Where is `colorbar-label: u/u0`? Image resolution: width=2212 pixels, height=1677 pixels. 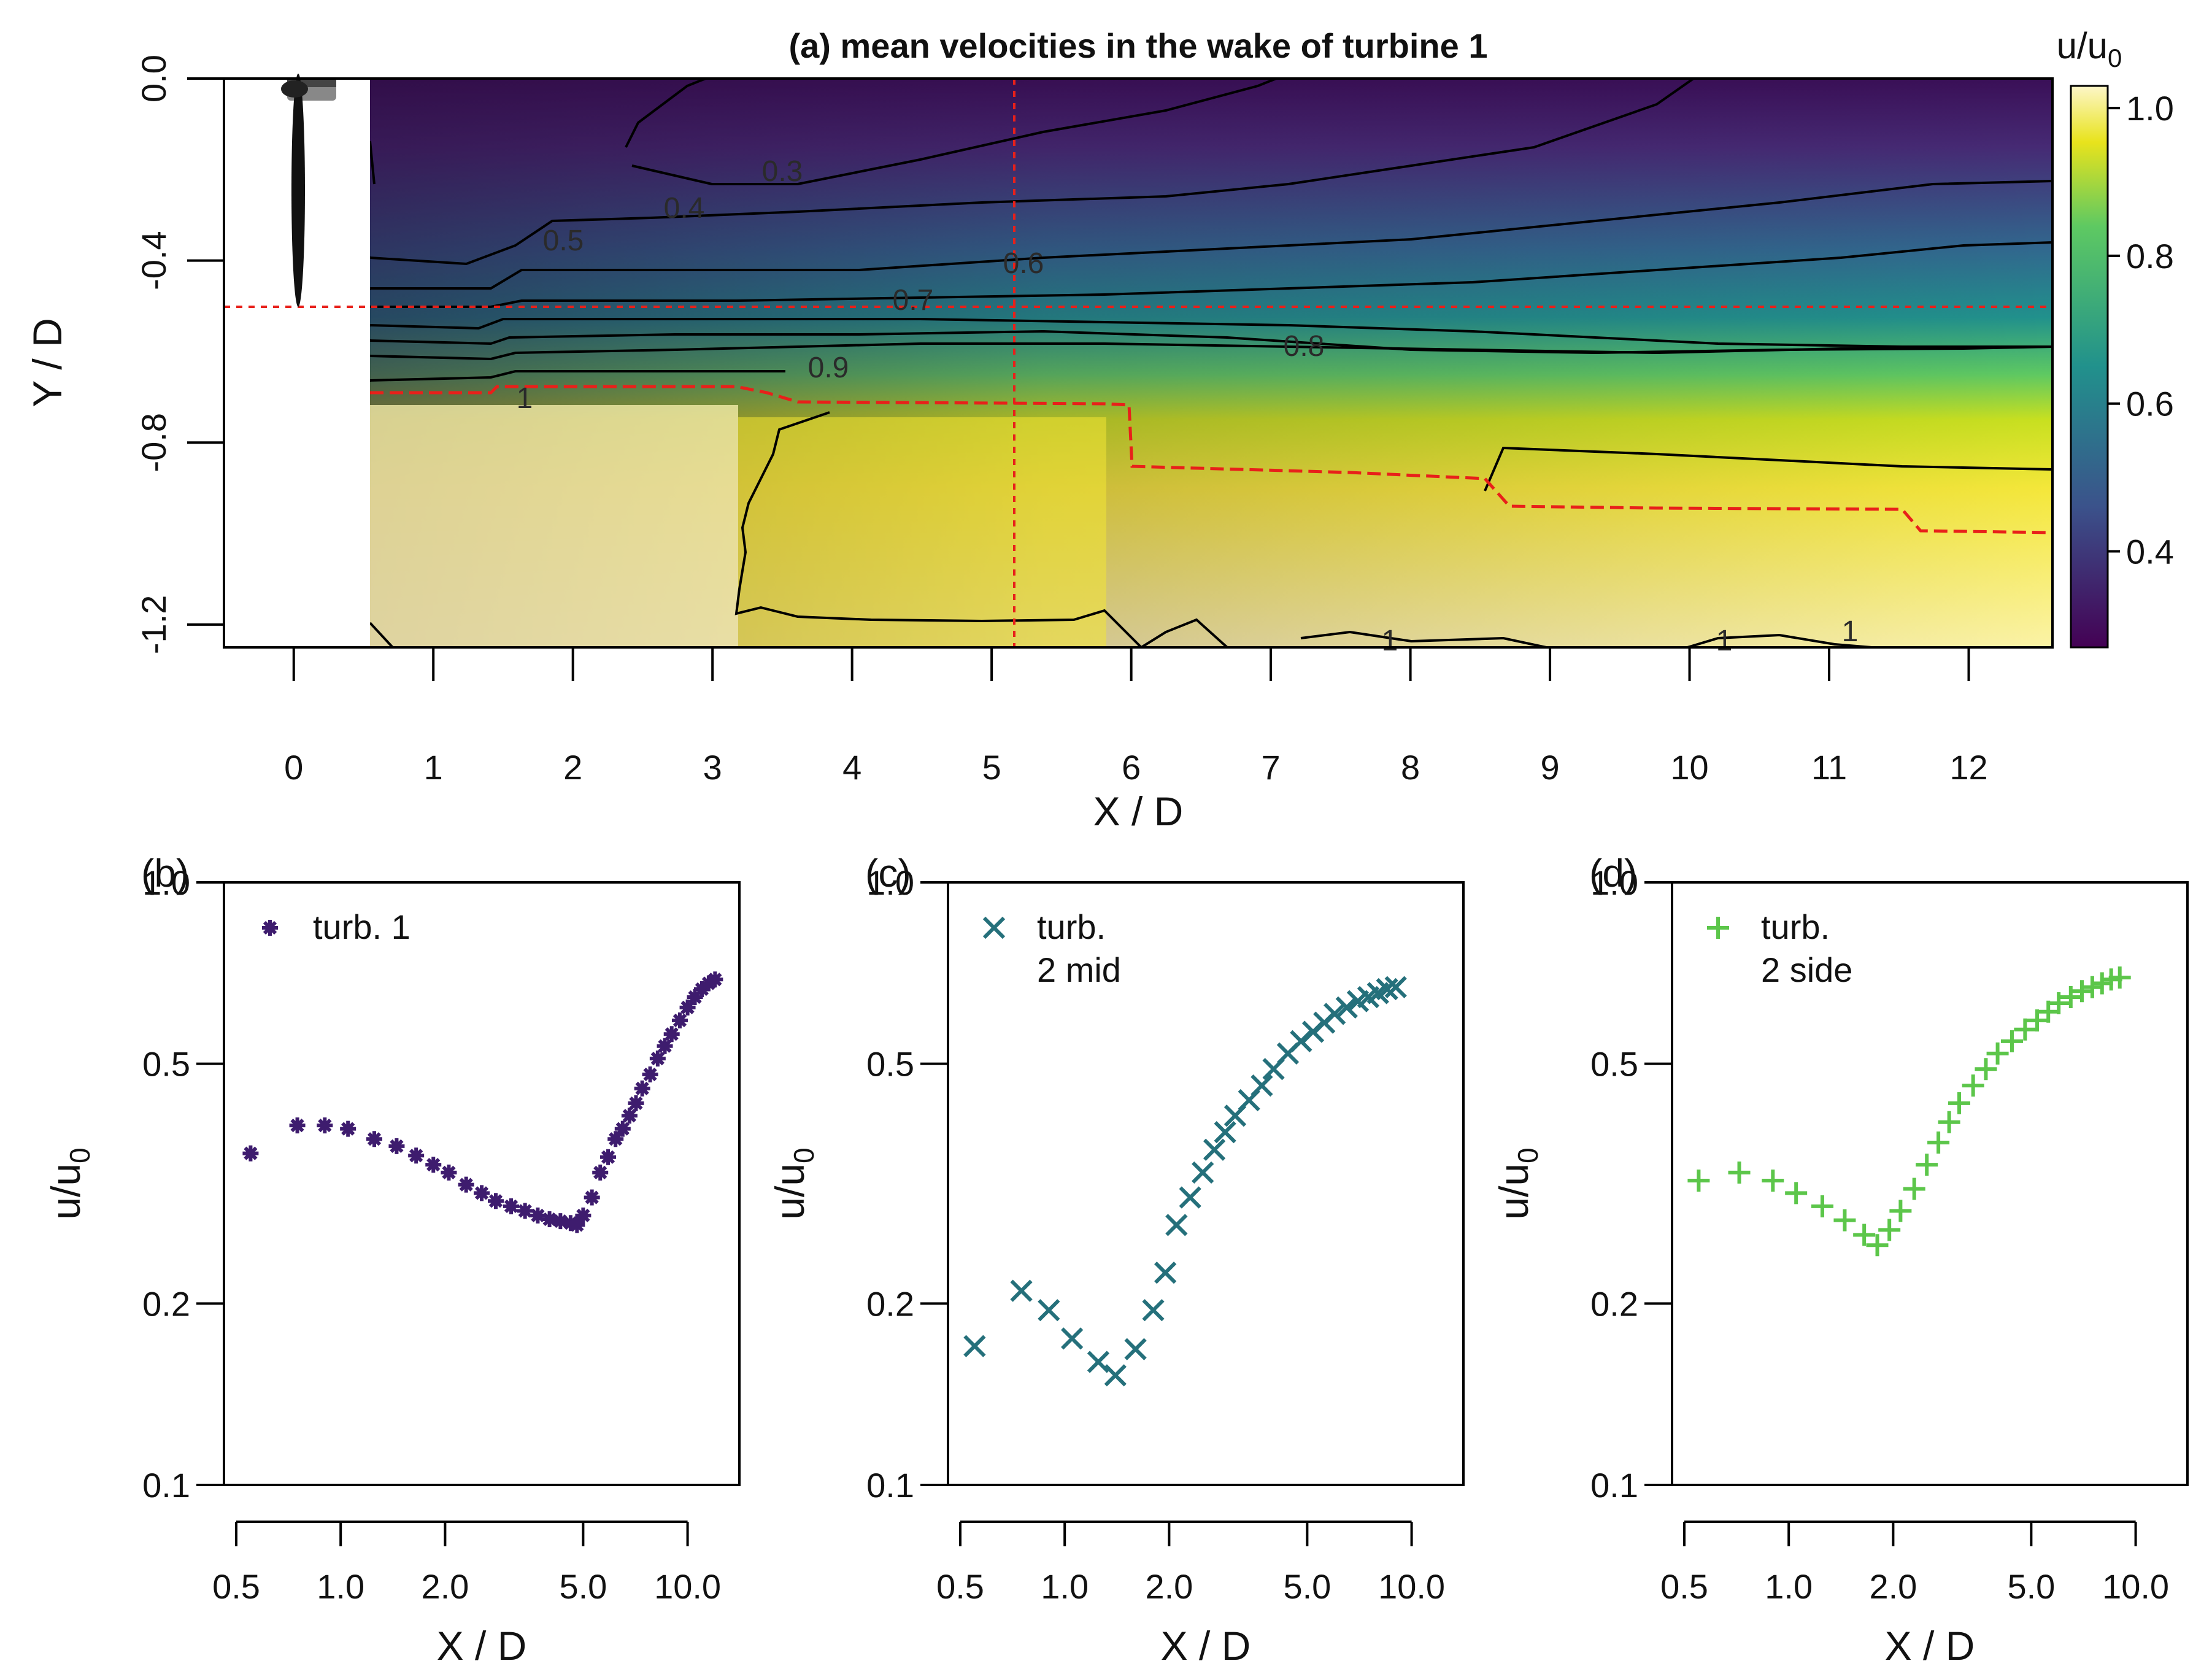
colorbar-label: u/u0 is located at coordinates (2089, 48).